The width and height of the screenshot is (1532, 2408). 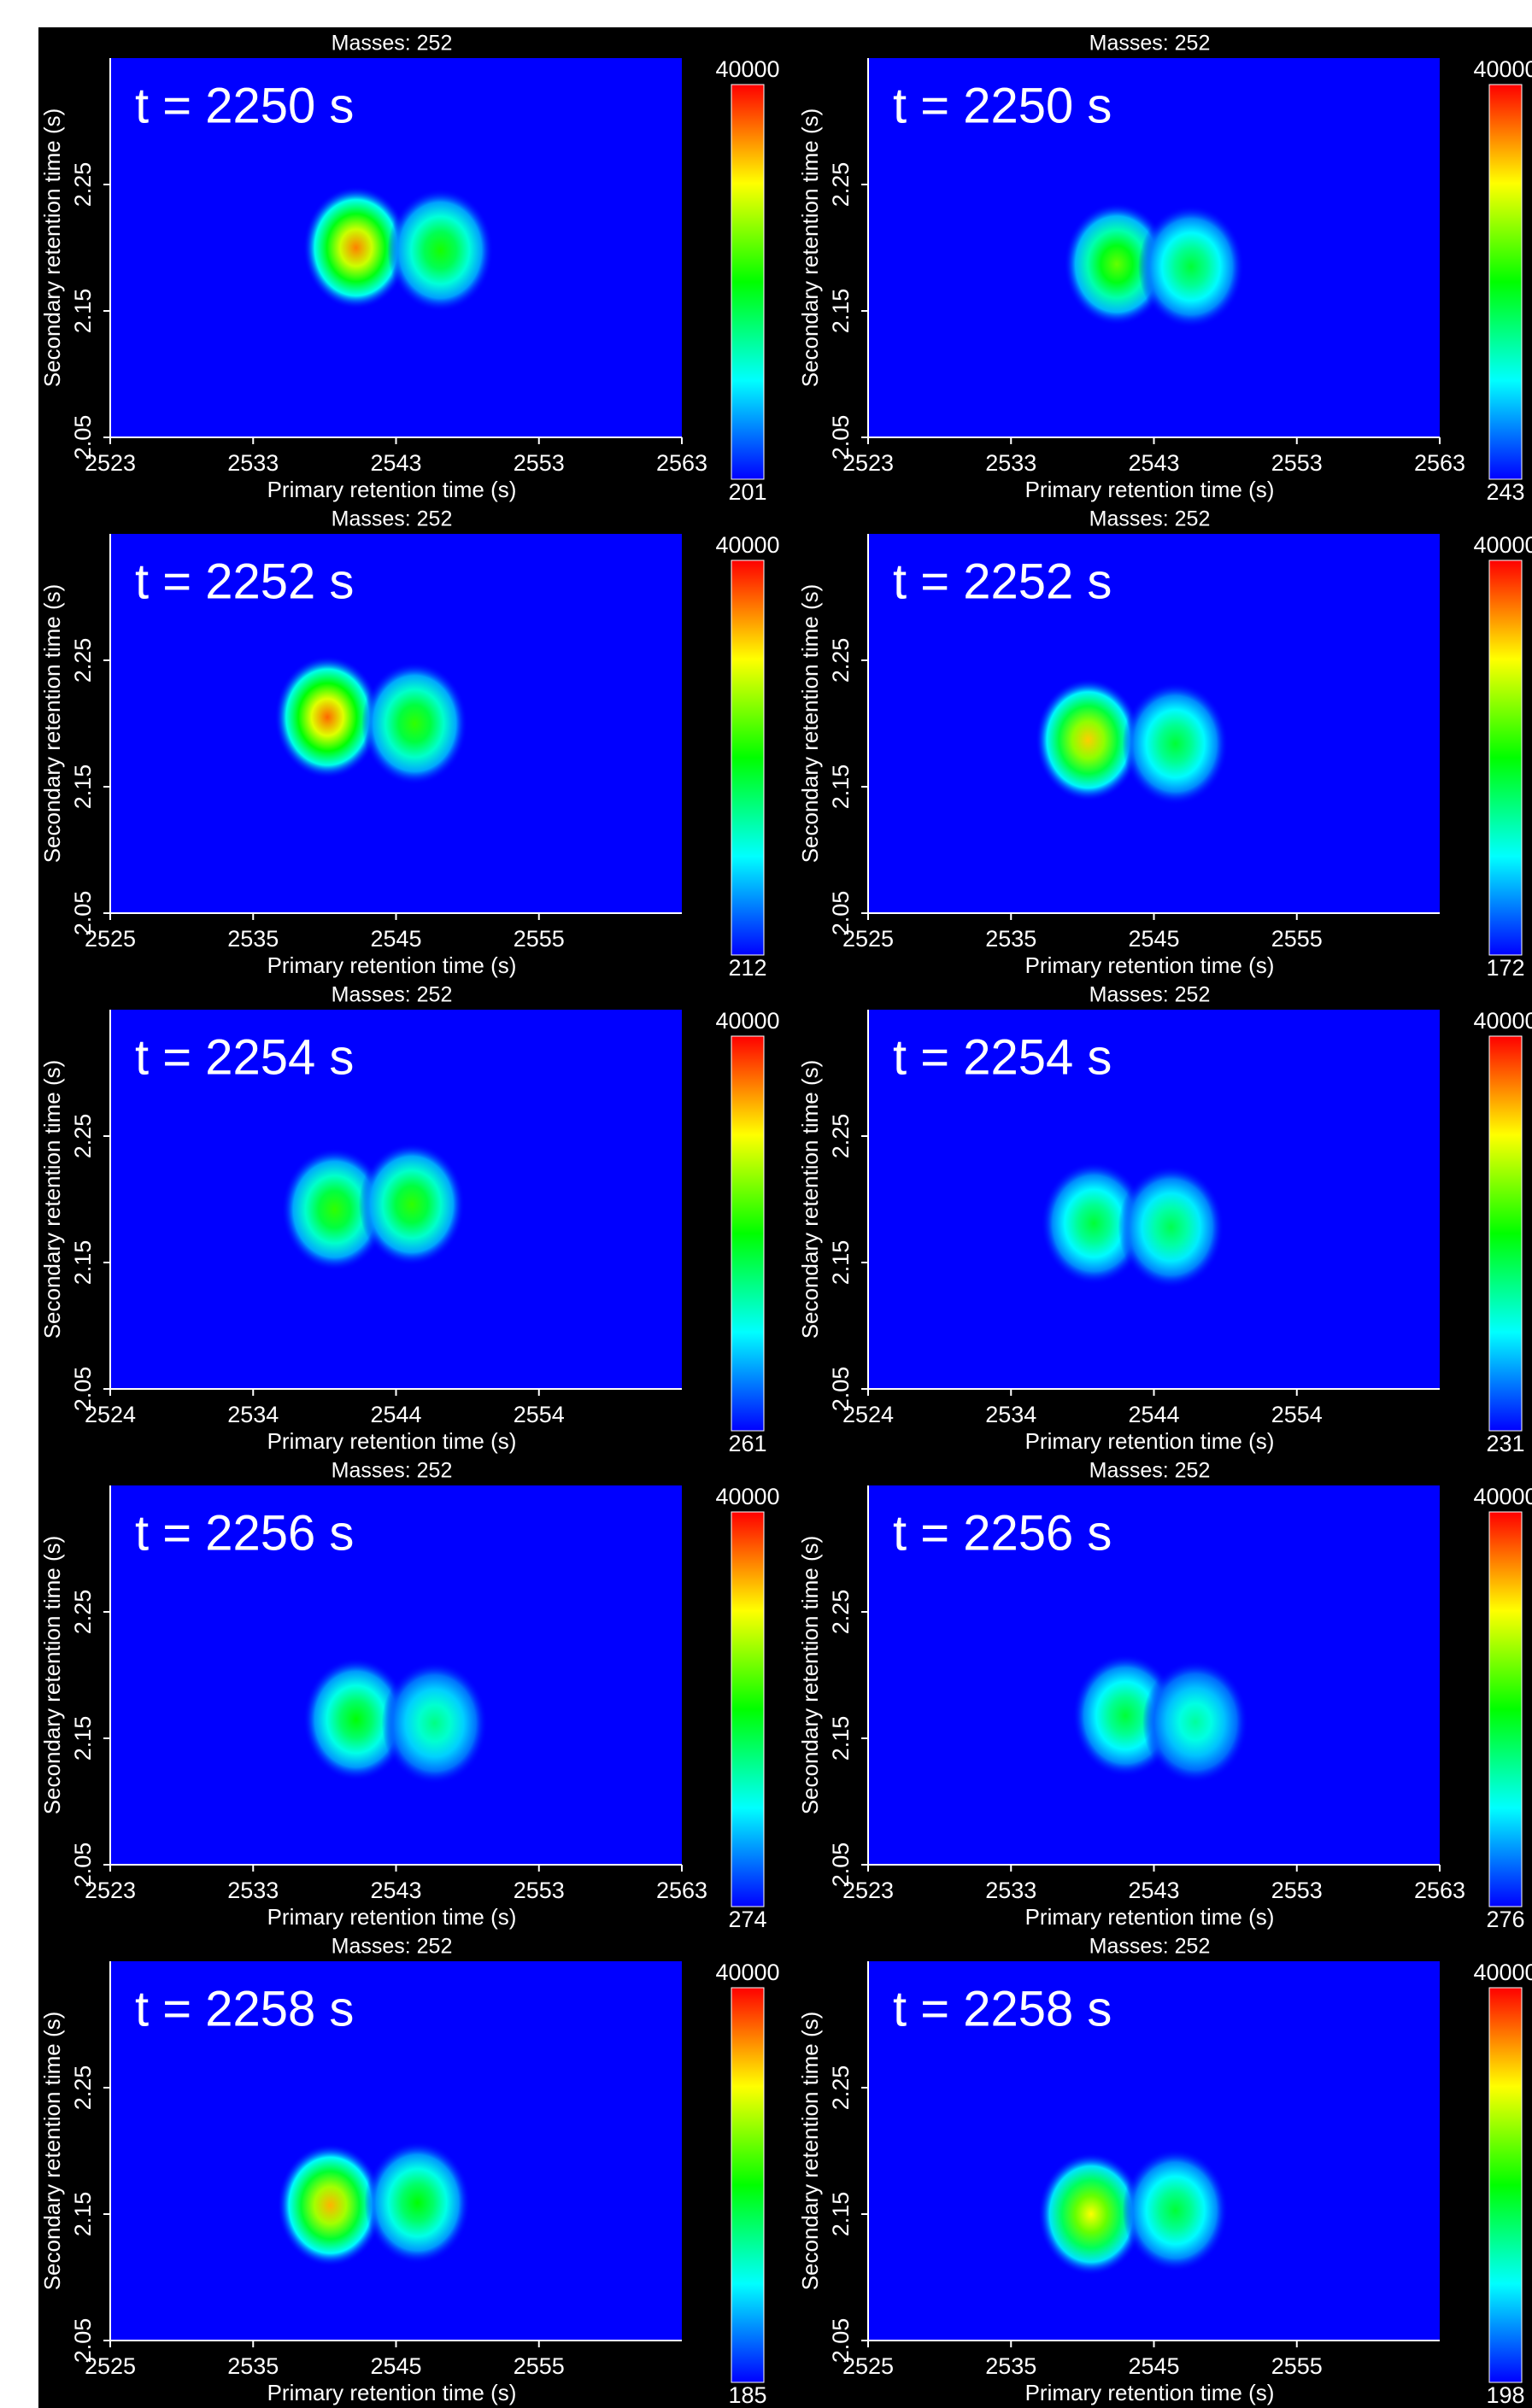 I want to click on colorbar-min-label: 198, so click(x=1505, y=2395).